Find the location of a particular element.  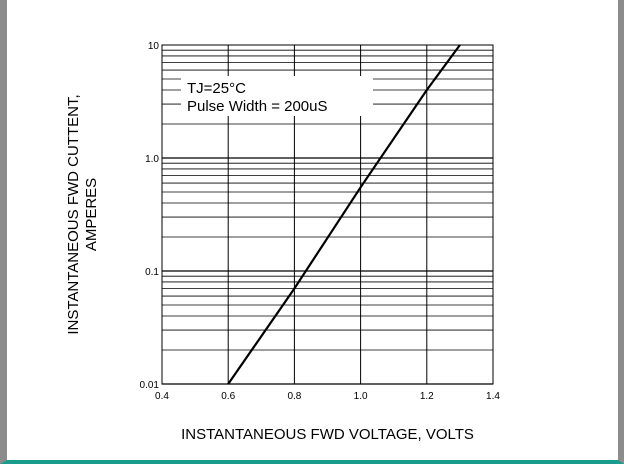

x-tick-label: 0.8 is located at coordinates (294, 396).